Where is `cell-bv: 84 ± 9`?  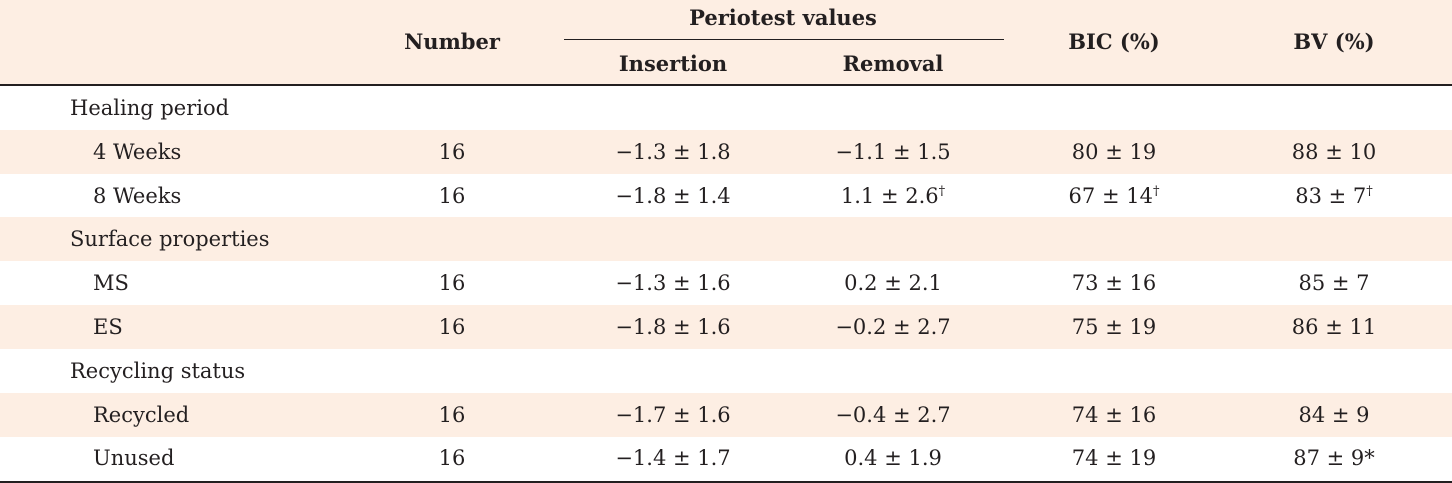
cell-bv: 84 ± 9 is located at coordinates (1334, 414).